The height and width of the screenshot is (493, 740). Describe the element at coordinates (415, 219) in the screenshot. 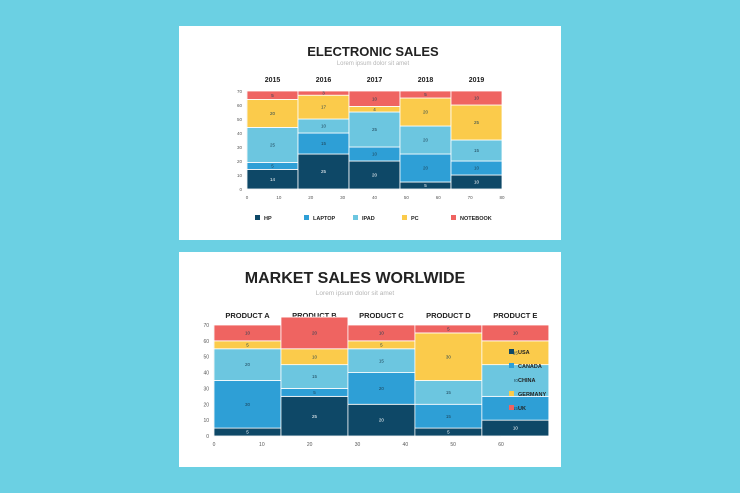

I see `legend-label: PC` at that location.